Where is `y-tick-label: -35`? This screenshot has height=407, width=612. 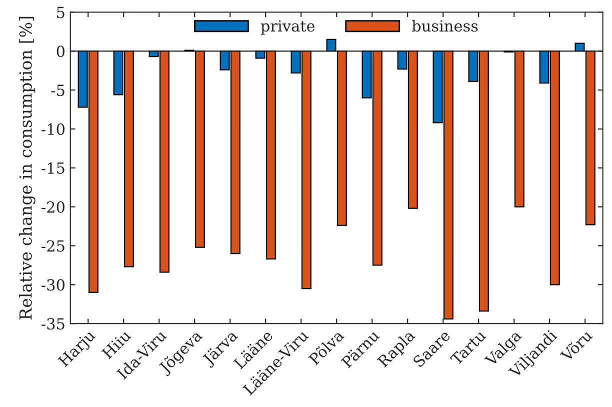 y-tick-label: -35 is located at coordinates (53, 324).